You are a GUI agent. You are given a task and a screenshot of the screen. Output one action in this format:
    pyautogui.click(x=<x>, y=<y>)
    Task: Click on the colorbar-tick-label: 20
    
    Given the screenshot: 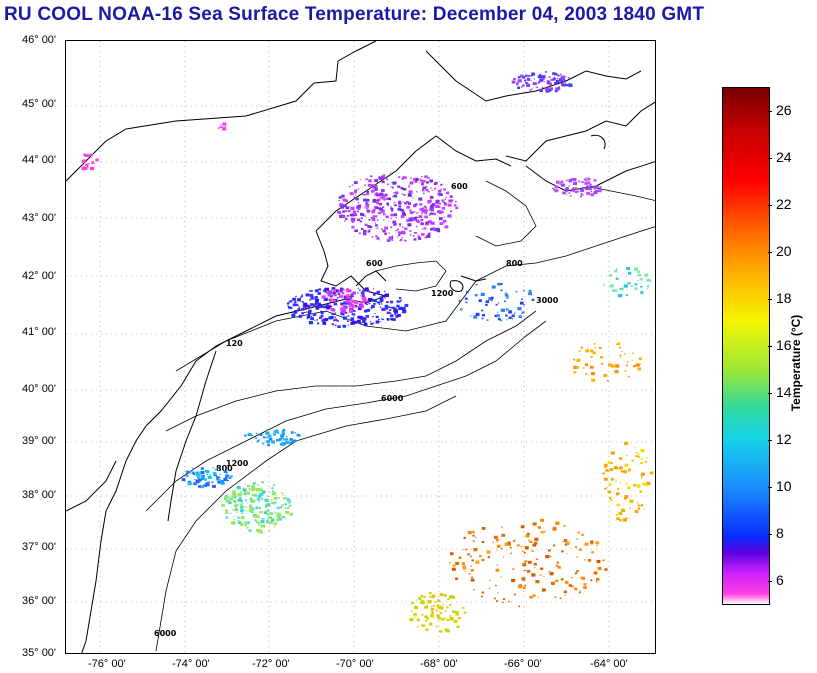 What is the action you would take?
    pyautogui.click(x=784, y=251)
    